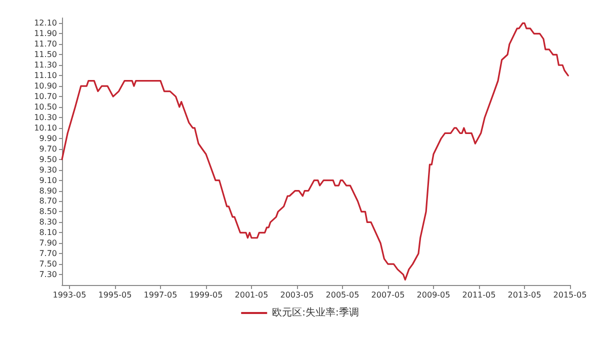  Describe the element at coordinates (48, 149) in the screenshot. I see `y-tick-label: 9.70` at that location.